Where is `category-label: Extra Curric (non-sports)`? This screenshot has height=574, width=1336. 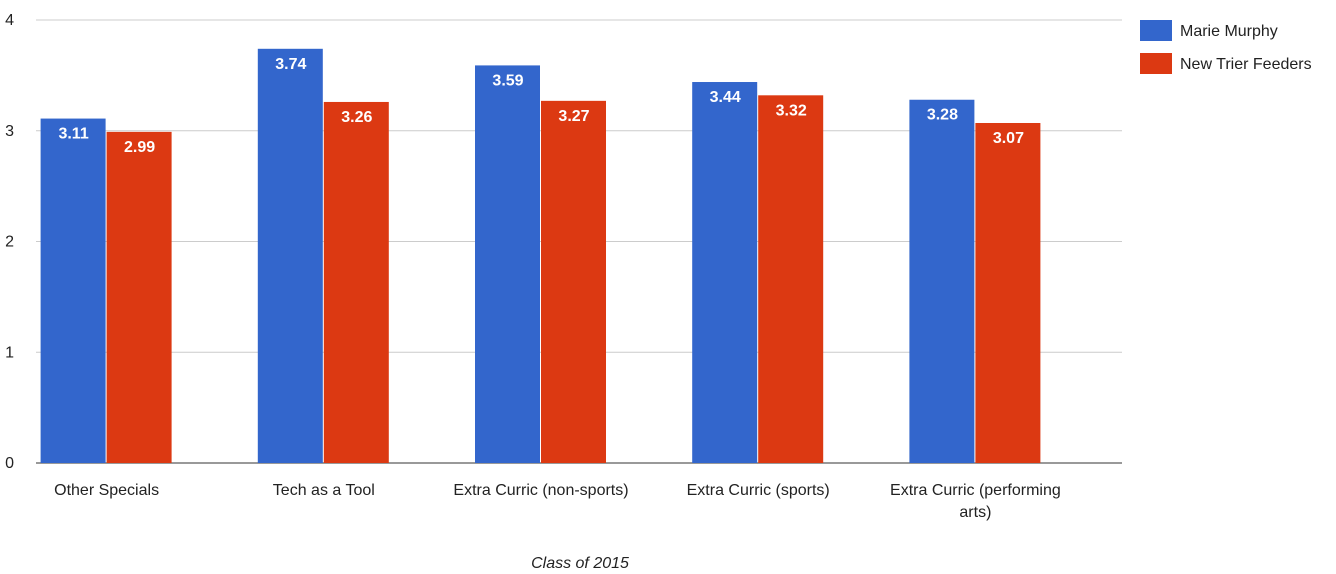
category-label: Extra Curric (non-sports) is located at coordinates (540, 490).